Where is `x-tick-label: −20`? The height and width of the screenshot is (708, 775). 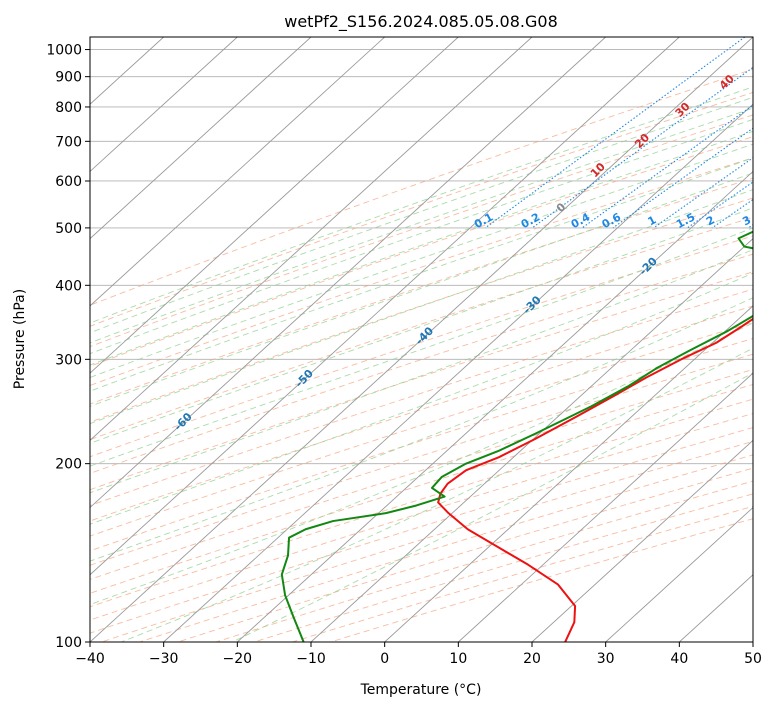
x-tick-label: −20 is located at coordinates (238, 659).